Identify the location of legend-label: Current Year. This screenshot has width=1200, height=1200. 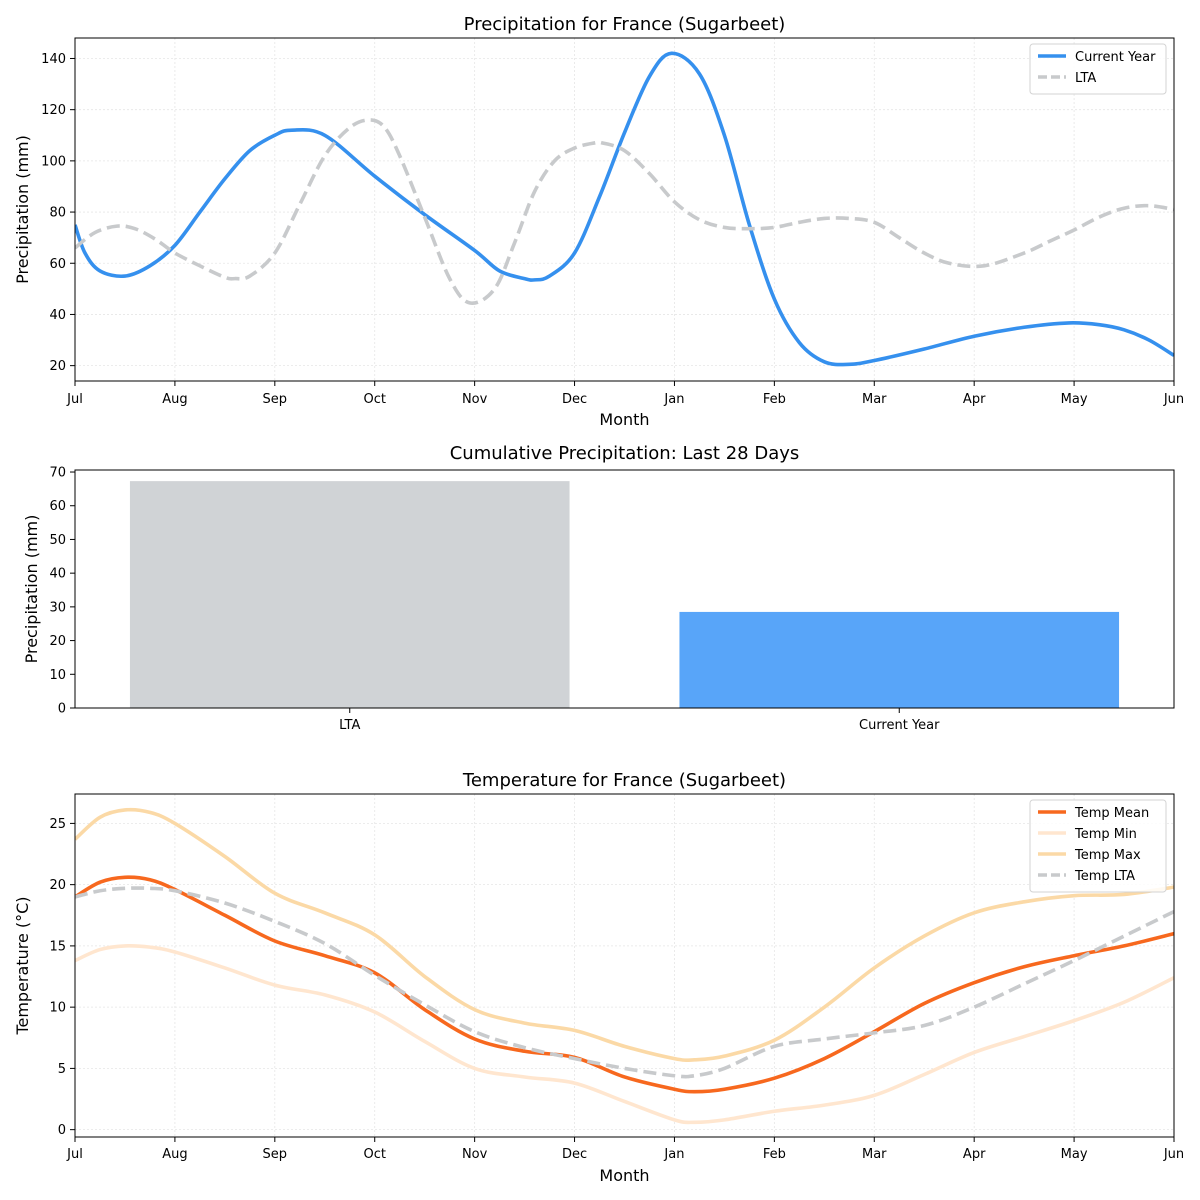
(1115, 57).